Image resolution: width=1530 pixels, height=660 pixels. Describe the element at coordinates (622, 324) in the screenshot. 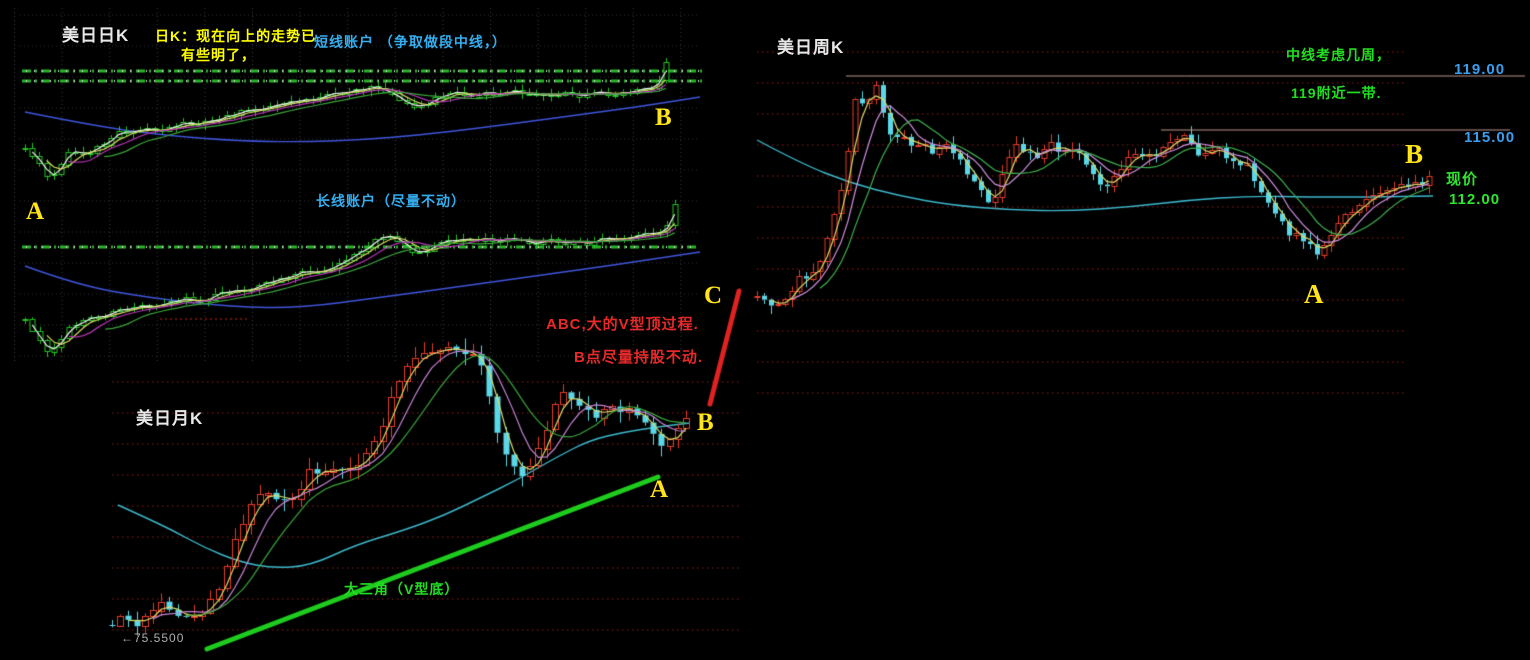

I see `vtop-note-line1: ABC,大的V型顶过程.` at that location.